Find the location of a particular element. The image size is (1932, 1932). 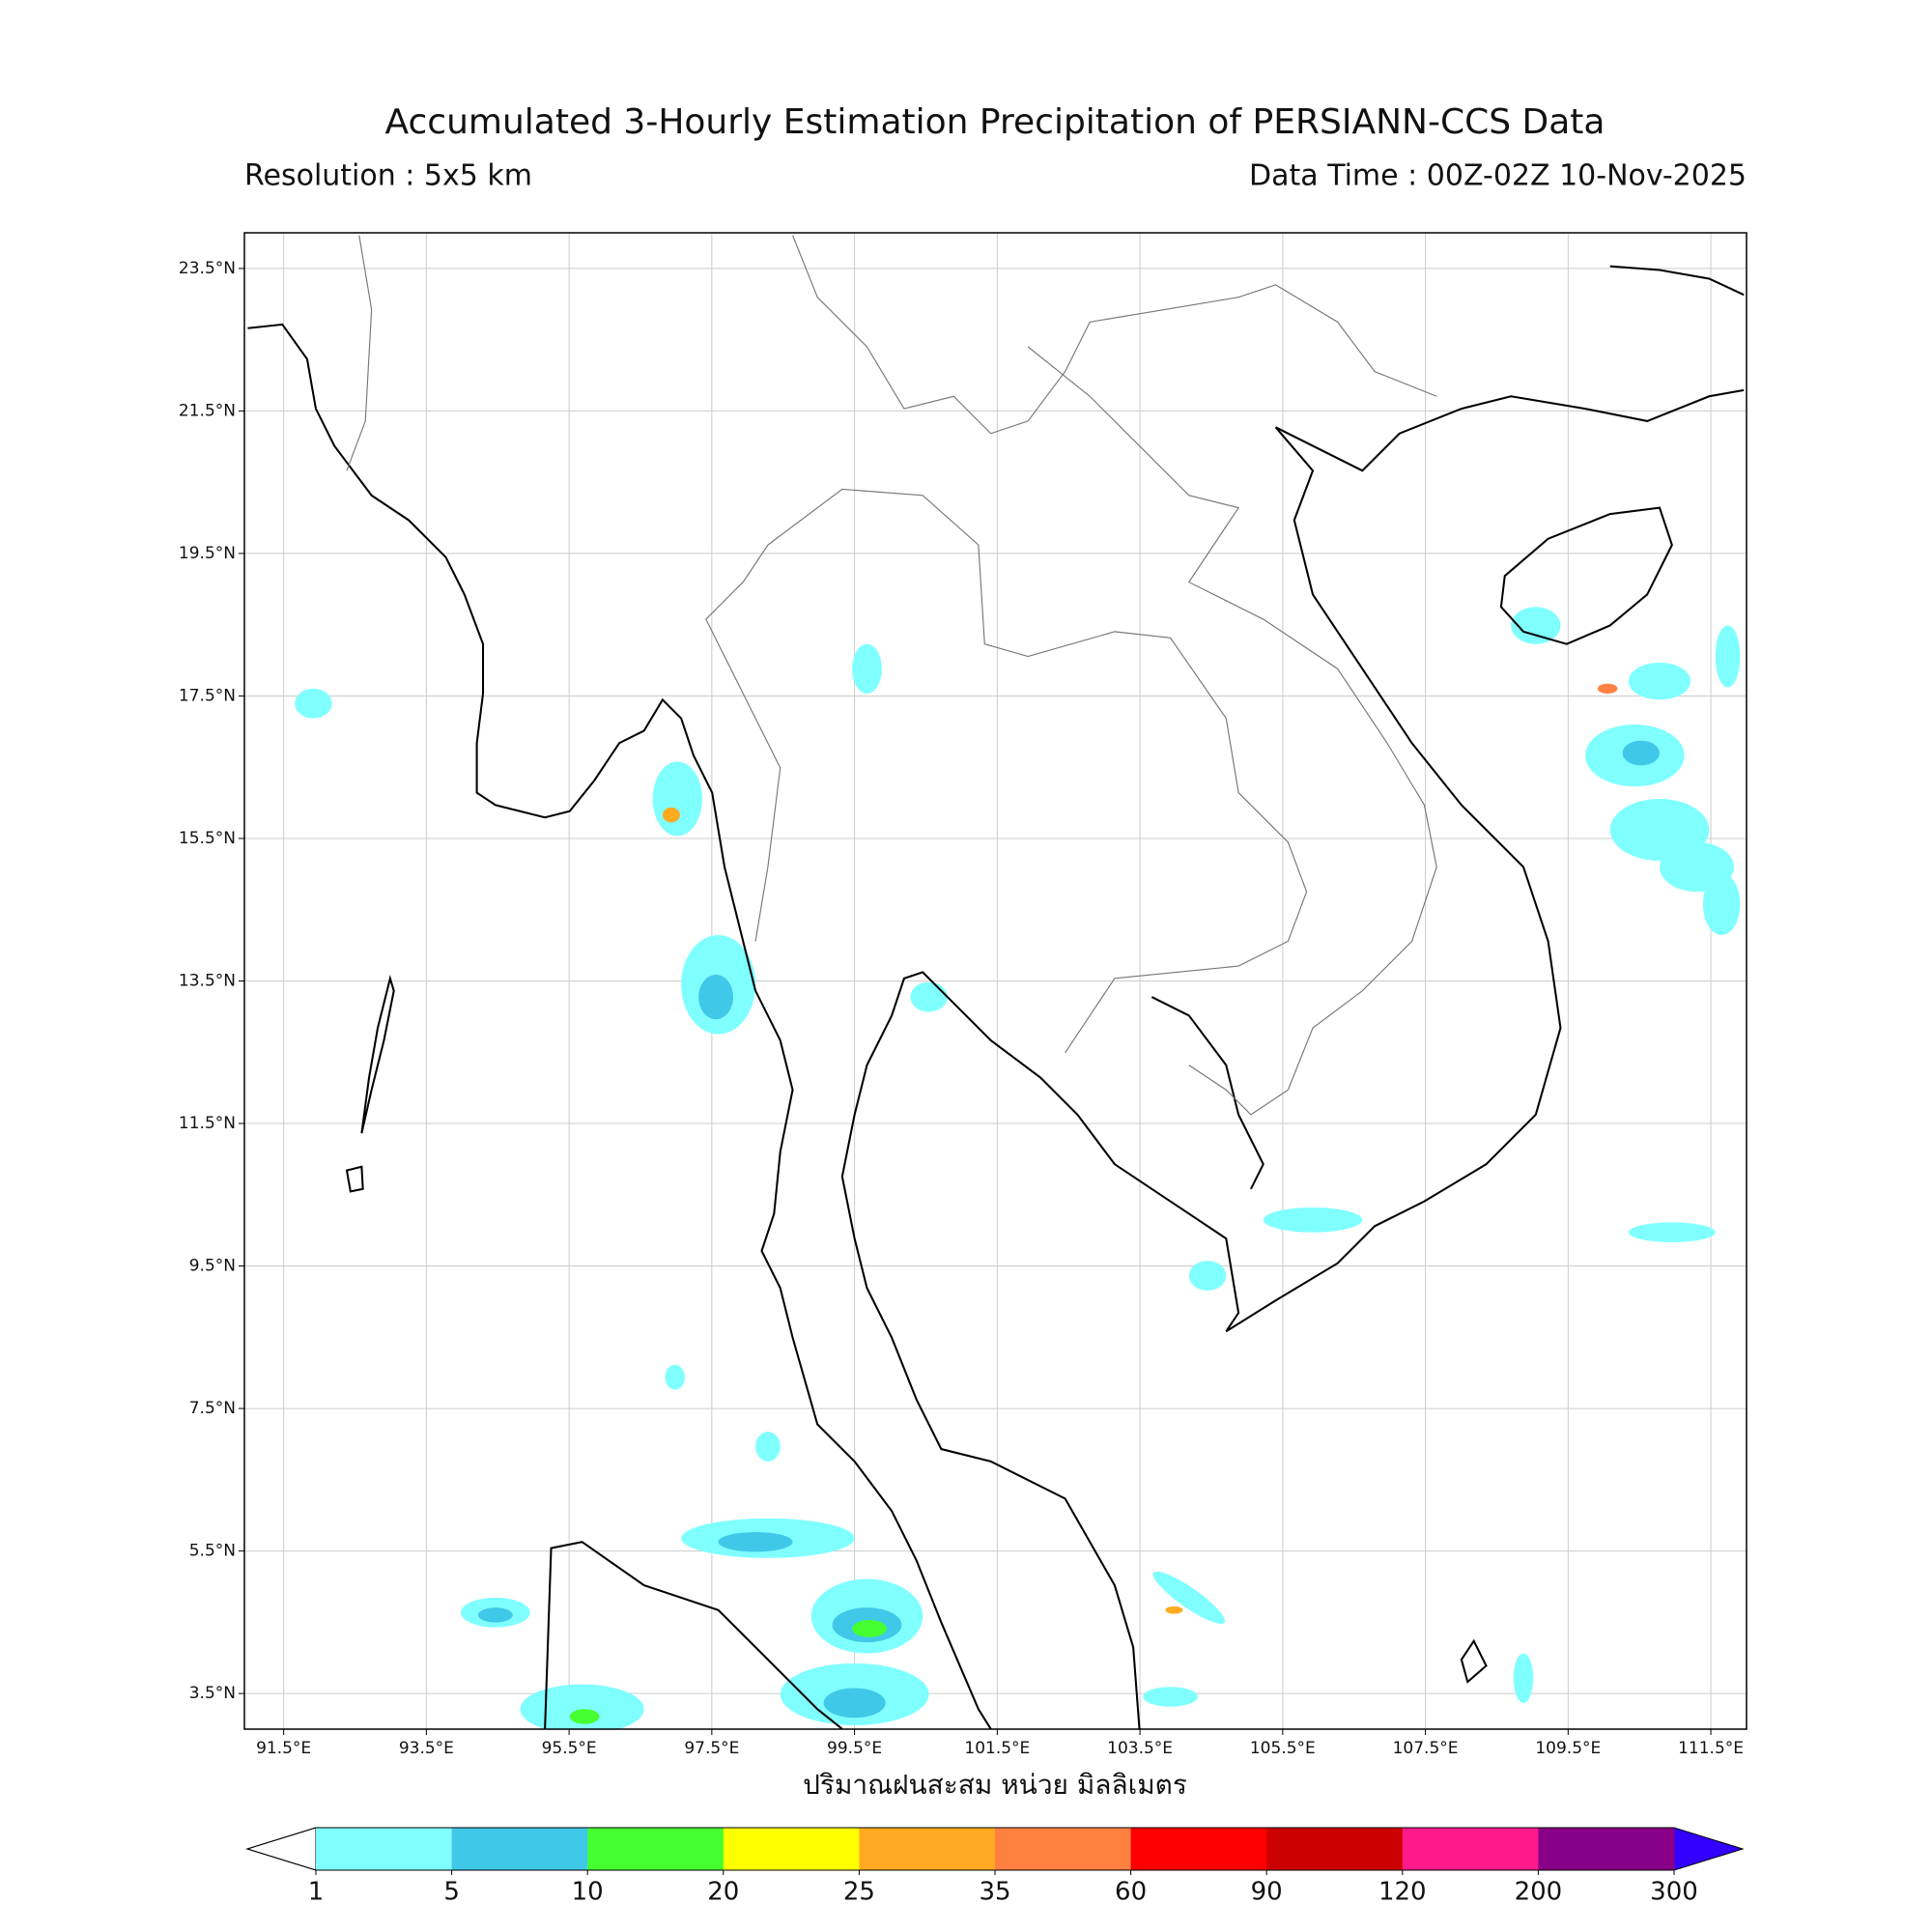

colorbar: 1 5 10 20 25 35 60 90 120 200 300 is located at coordinates (995, 1867).